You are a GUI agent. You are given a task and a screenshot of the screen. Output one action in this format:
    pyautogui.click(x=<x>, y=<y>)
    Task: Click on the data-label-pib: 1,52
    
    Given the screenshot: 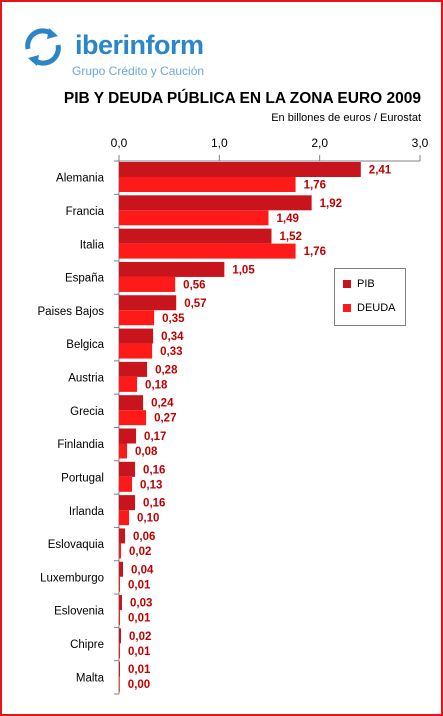 What is the action you would take?
    pyautogui.click(x=291, y=237)
    